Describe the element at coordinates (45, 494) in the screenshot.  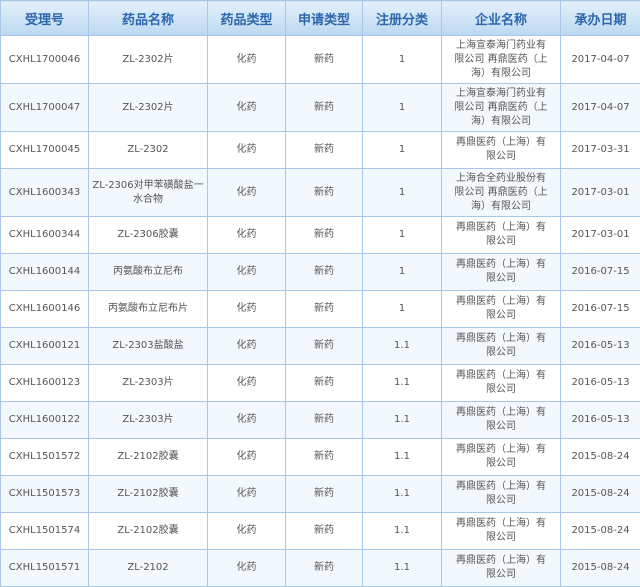
I see `cell-acceptance-no: CXHL1501573` at that location.